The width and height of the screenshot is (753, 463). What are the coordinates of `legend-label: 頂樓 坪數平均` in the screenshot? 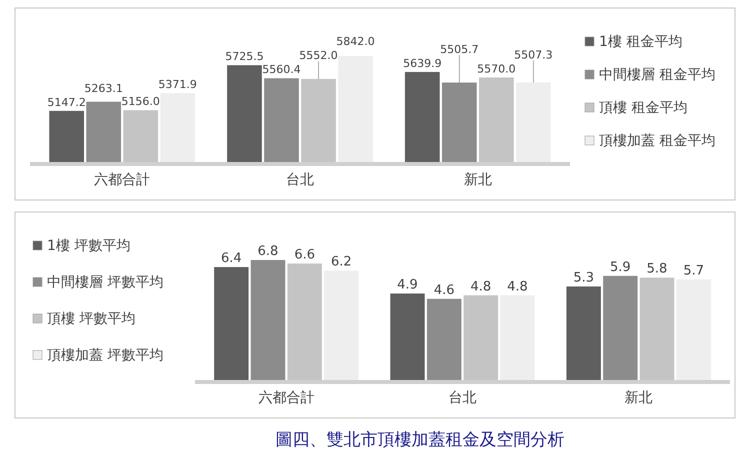 It's located at (91, 319).